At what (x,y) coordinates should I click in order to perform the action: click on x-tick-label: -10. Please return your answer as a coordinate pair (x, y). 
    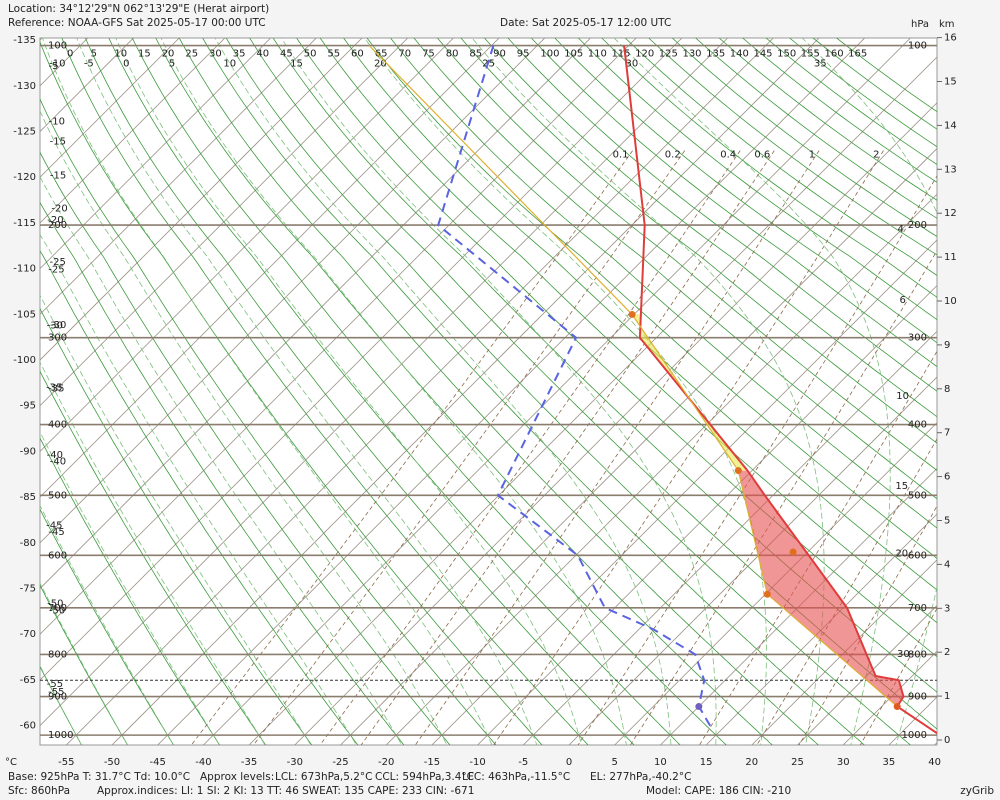
    Looking at the image, I should click on (477, 762).